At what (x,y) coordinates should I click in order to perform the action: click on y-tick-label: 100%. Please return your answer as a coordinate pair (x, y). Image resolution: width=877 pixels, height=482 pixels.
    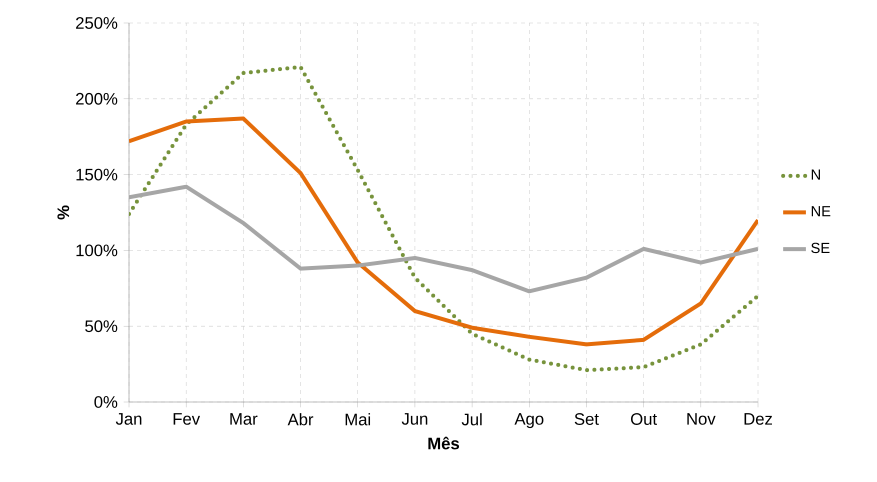
    Looking at the image, I should click on (97, 250).